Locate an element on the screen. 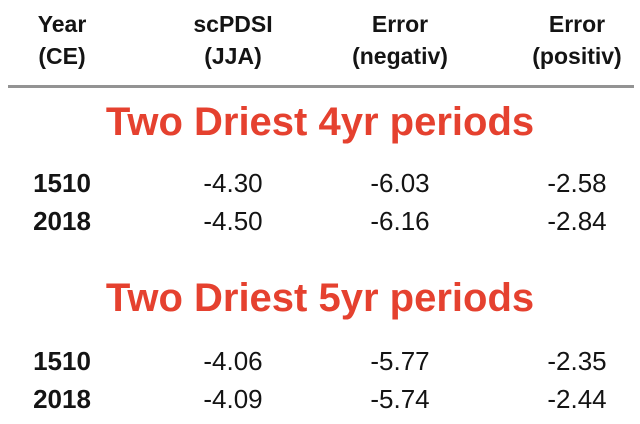  column-header-scpdsi-line1: scPDSI is located at coordinates (233, 24).